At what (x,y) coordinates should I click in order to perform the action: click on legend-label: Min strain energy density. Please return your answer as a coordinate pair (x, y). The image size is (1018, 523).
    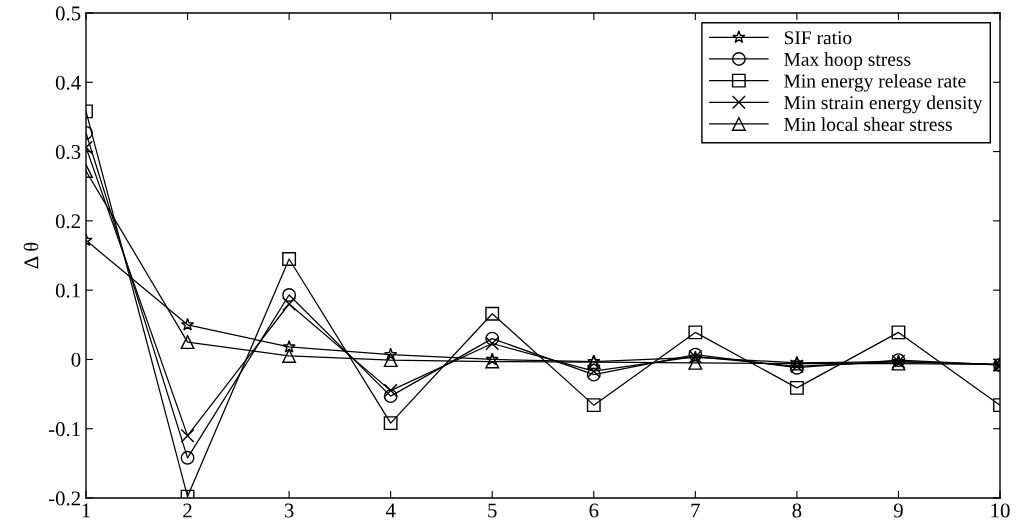
    Looking at the image, I should click on (883, 104).